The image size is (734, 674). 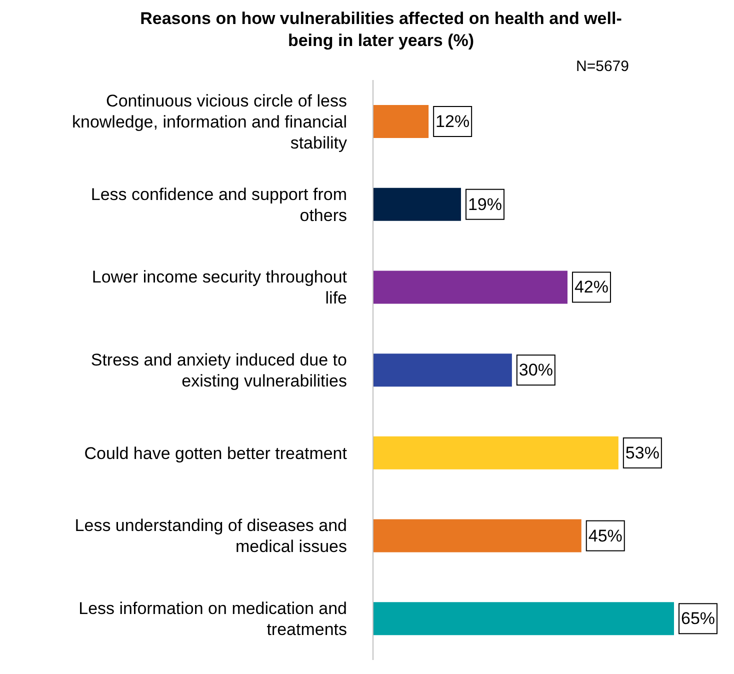 What do you see at coordinates (605, 536) in the screenshot?
I see `data-label: 45%` at bounding box center [605, 536].